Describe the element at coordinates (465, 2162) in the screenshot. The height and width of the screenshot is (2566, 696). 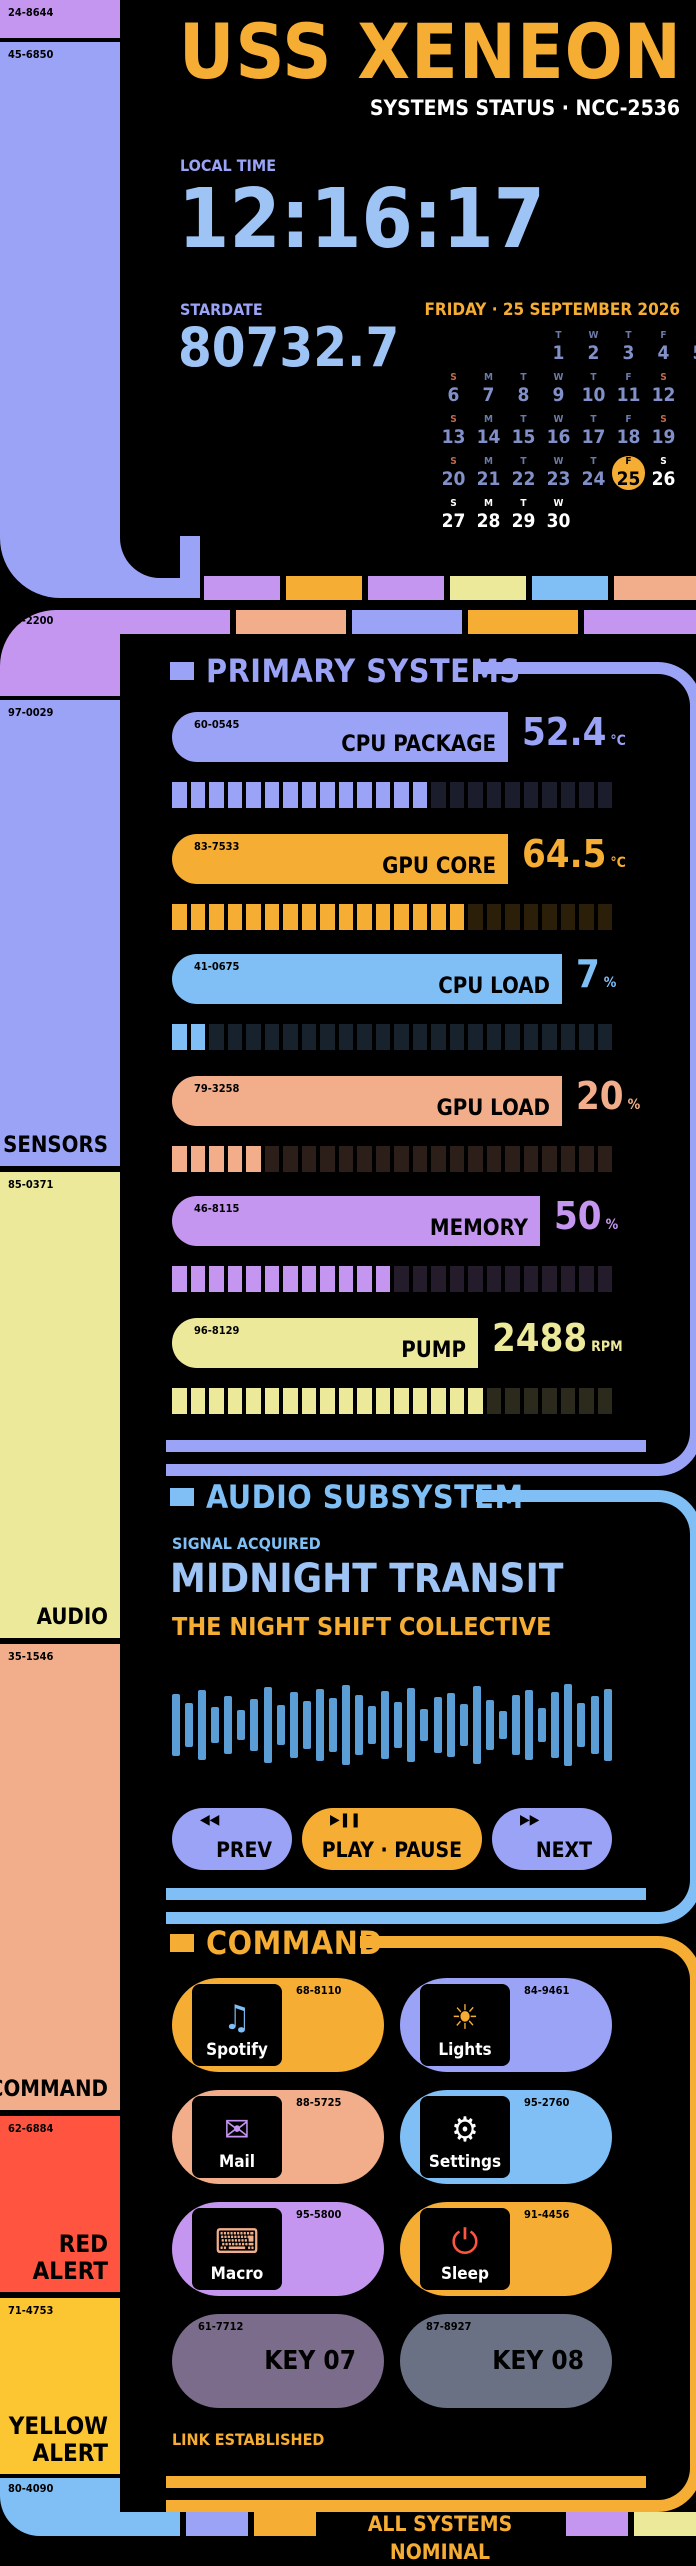
I see `key-label: Settings` at that location.